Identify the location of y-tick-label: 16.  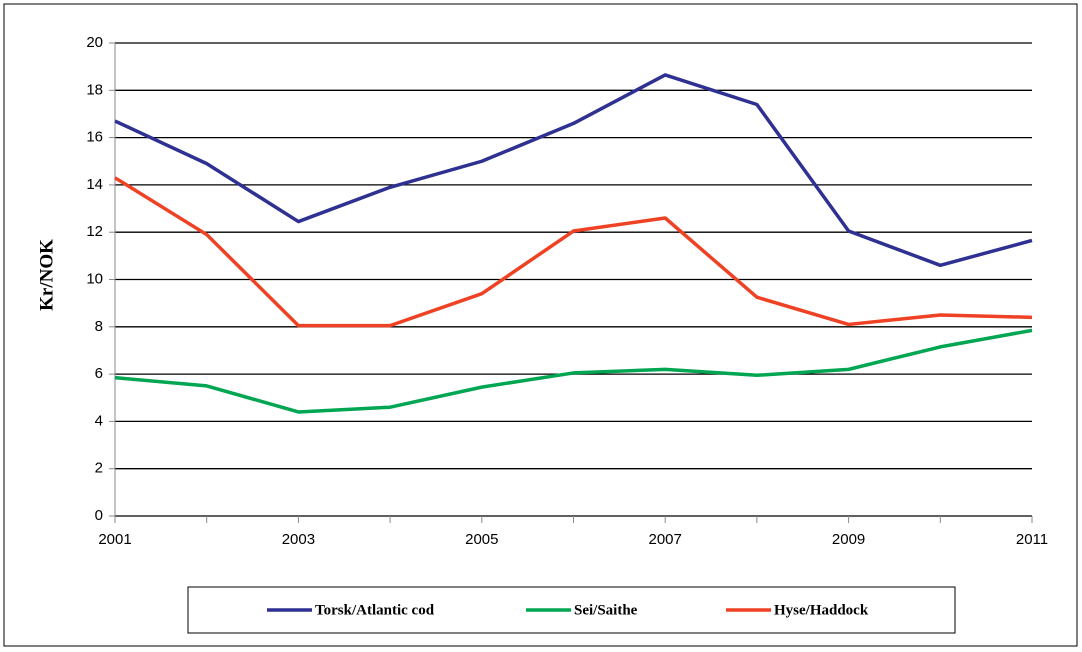
(94, 137).